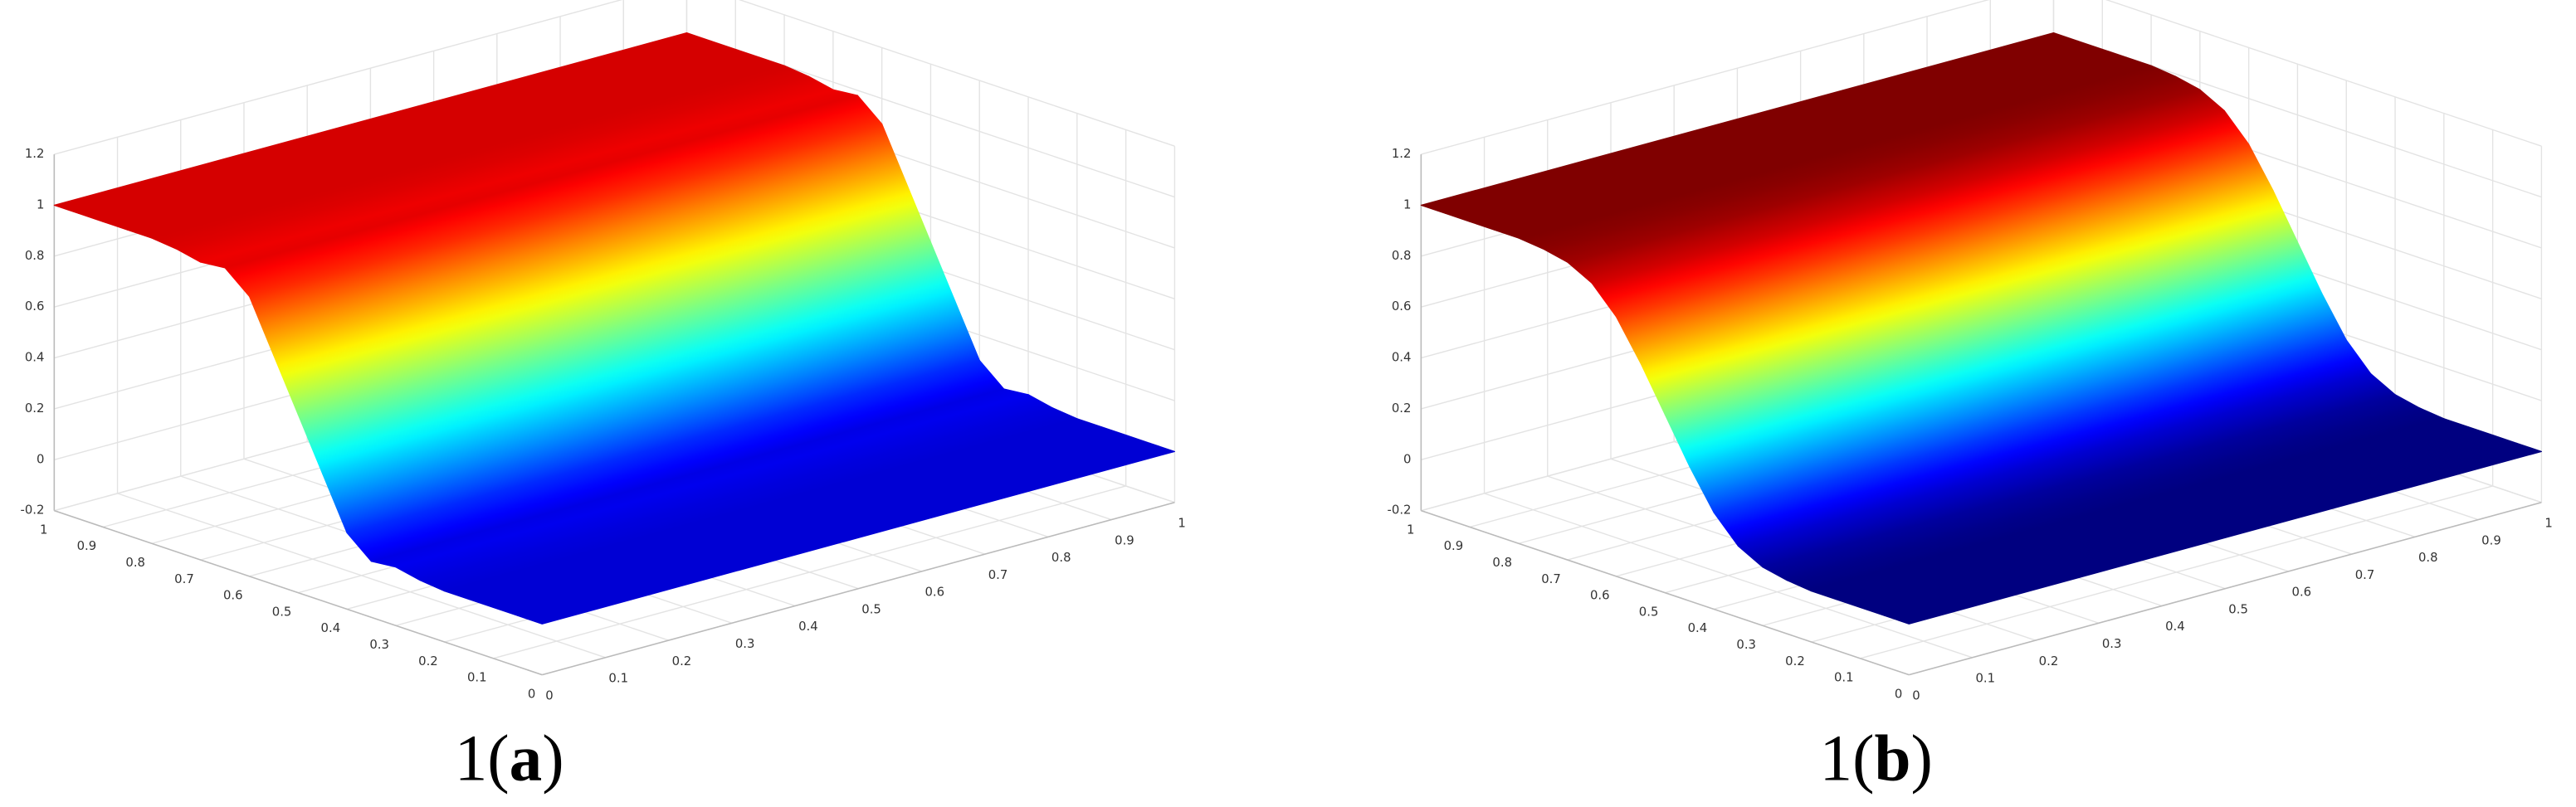 Image resolution: width=2576 pixels, height=807 pixels. What do you see at coordinates (526, 758) in the screenshot?
I see `caption-part: a` at bounding box center [526, 758].